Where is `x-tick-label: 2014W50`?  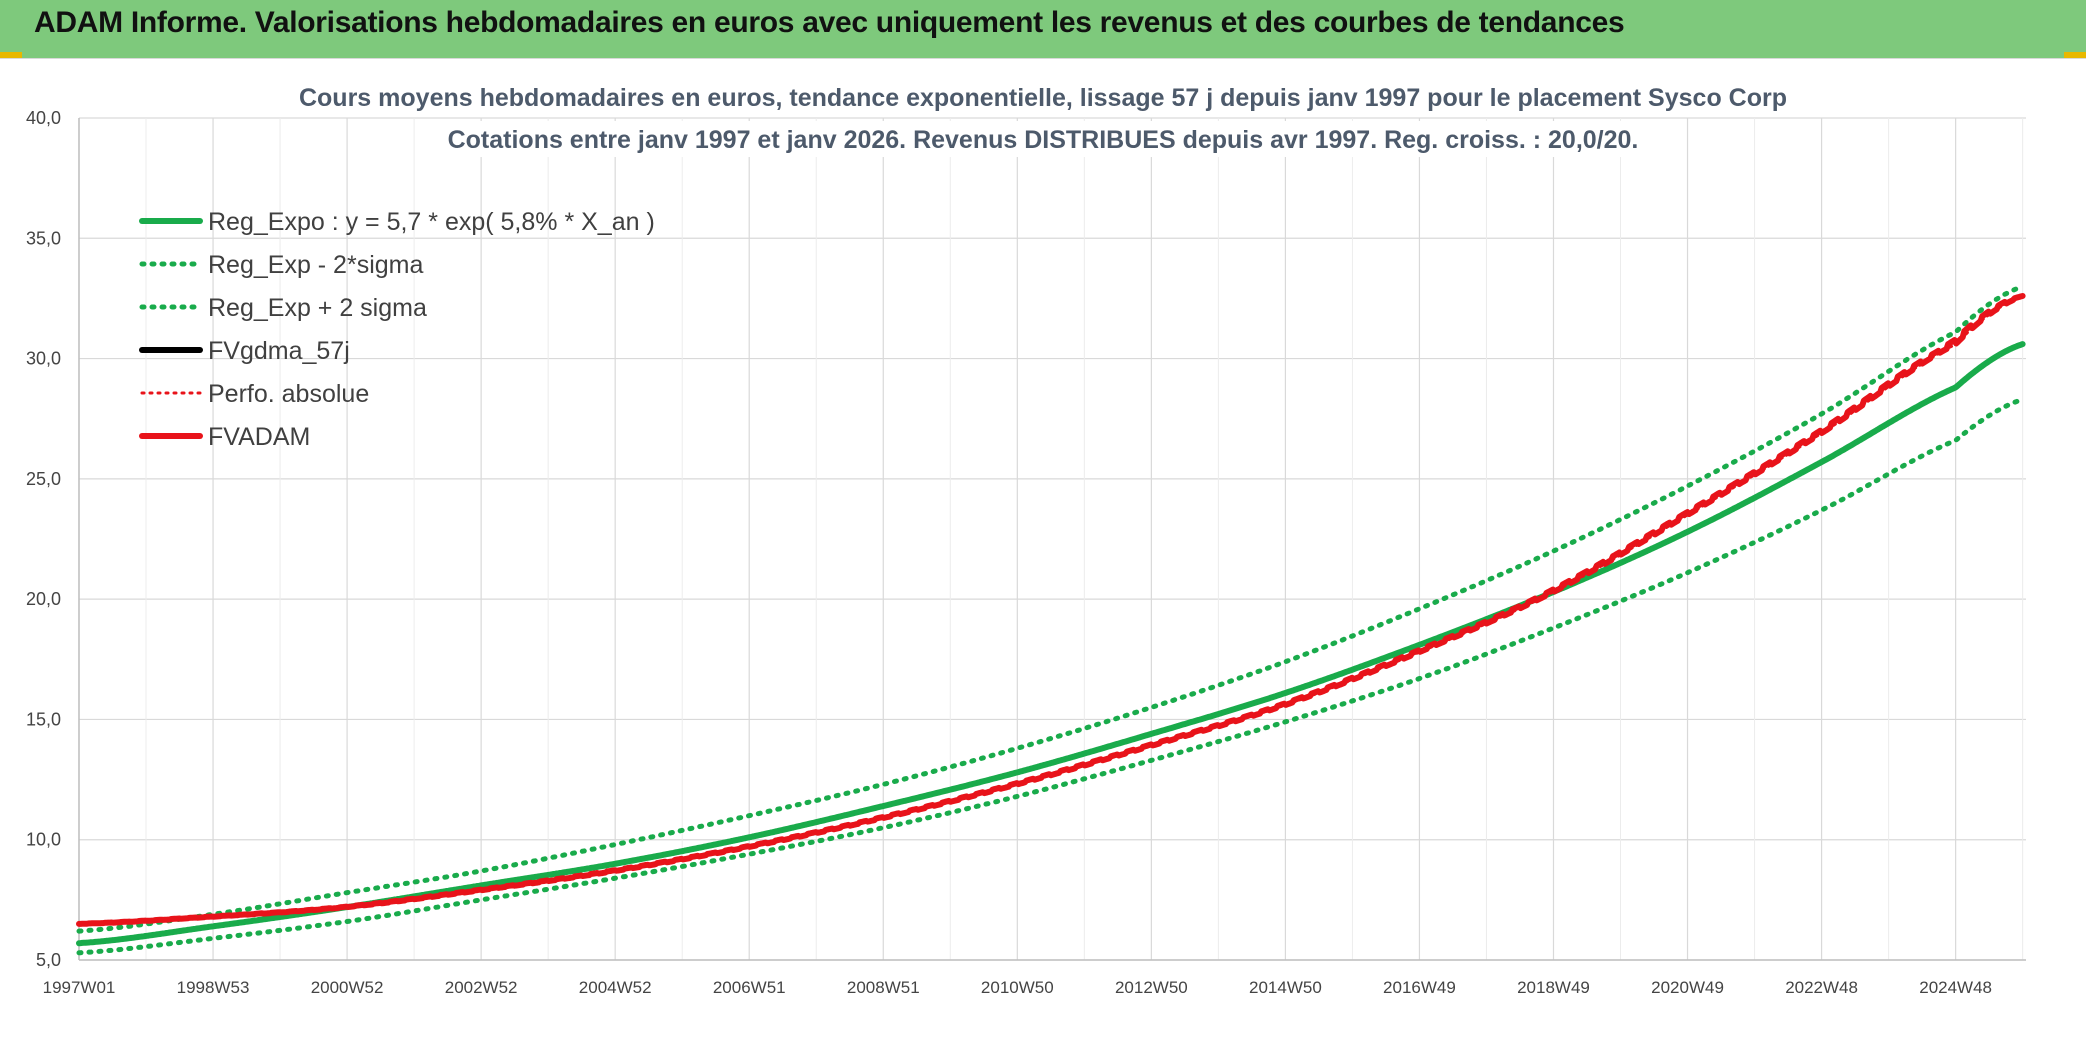 x-tick-label: 2014W50 is located at coordinates (1285, 987).